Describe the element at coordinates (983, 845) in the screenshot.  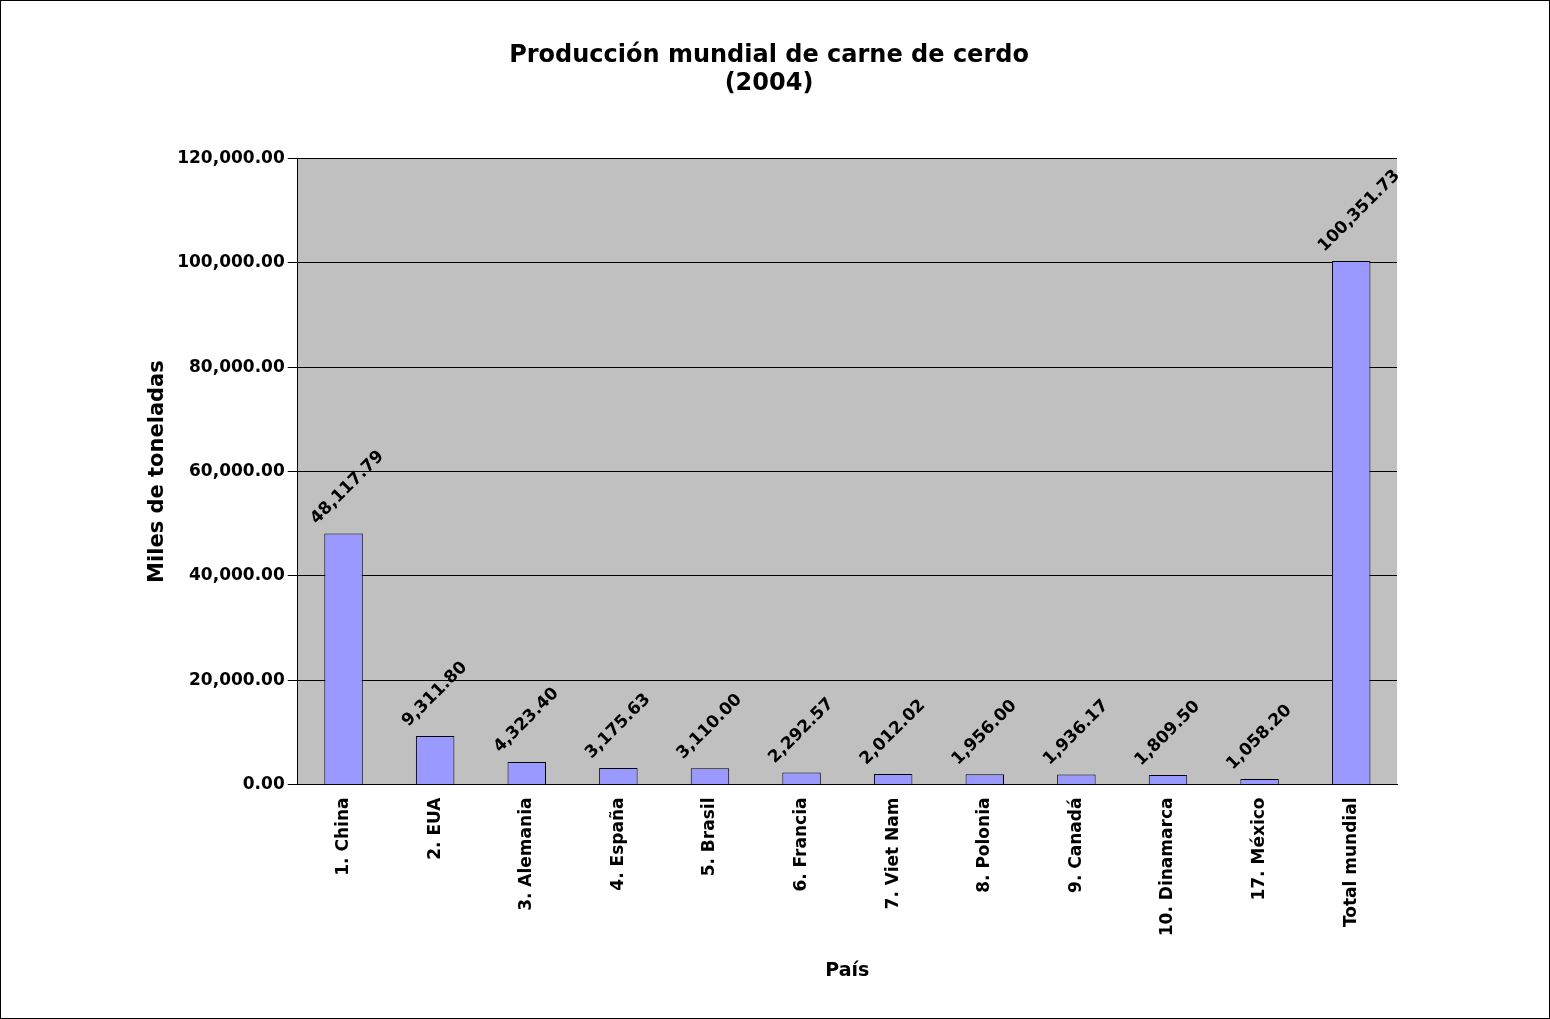
I see `x-tick-label: 8. Polonia` at that location.